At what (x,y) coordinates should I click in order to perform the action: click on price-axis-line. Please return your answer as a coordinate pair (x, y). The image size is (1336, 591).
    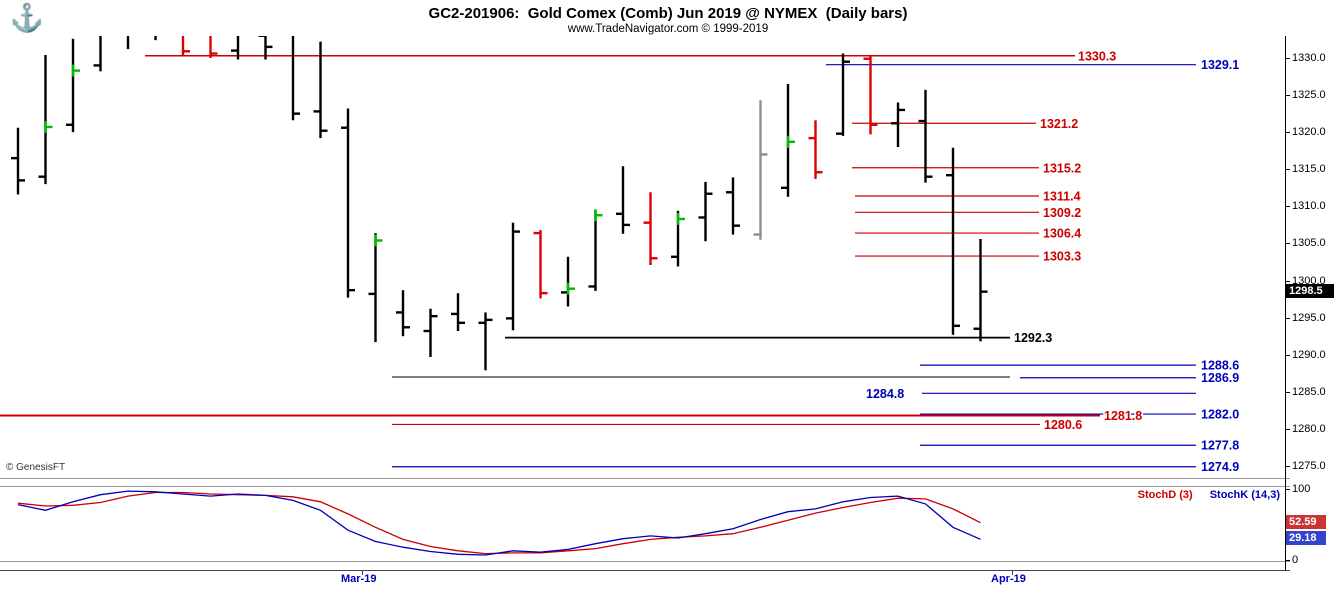
    Looking at the image, I should click on (1285, 303).